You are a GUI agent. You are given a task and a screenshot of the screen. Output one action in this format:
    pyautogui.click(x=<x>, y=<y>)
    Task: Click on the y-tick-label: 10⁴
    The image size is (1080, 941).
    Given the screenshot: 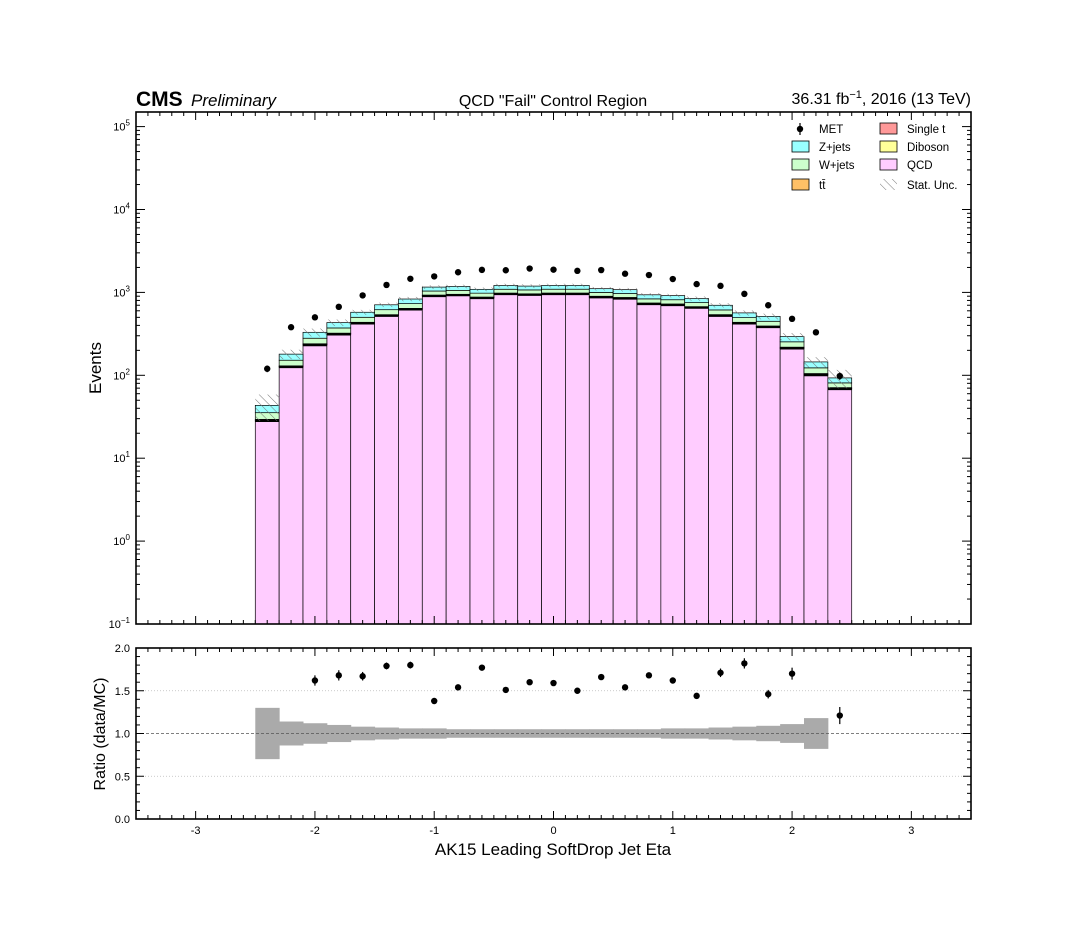 What is the action you would take?
    pyautogui.click(x=121, y=208)
    